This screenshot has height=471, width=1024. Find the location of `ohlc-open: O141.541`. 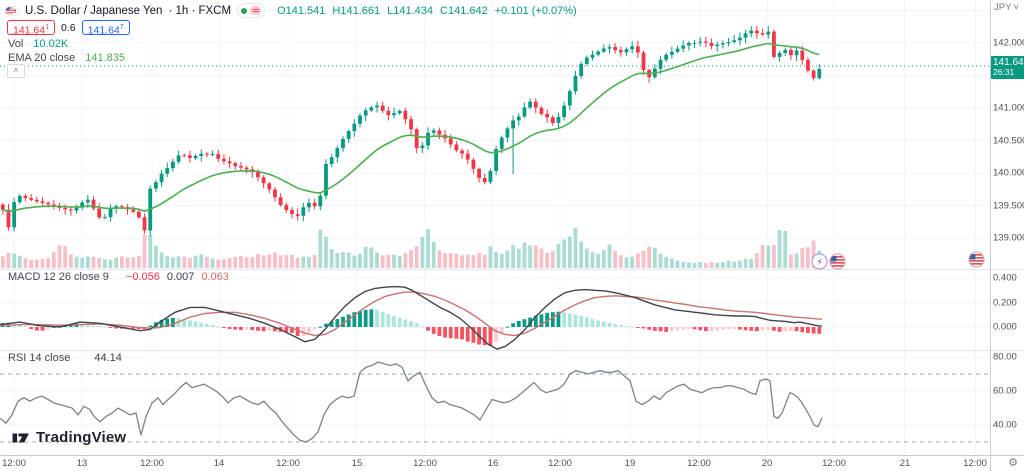

ohlc-open: O141.541 is located at coordinates (301, 10).